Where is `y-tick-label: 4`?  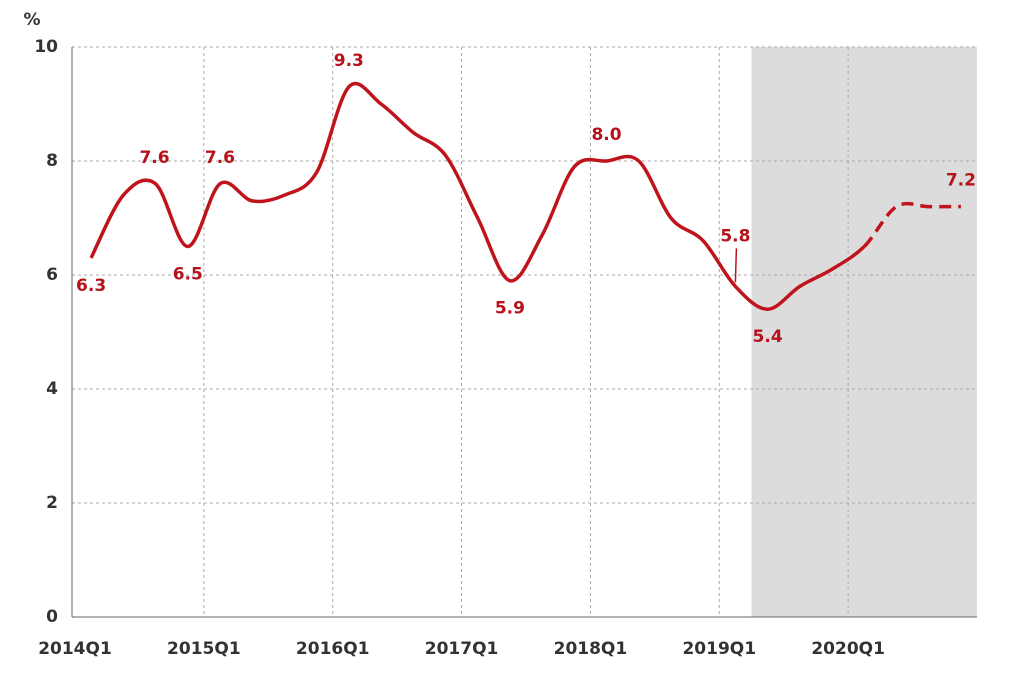 y-tick-label: 4 is located at coordinates (52, 389).